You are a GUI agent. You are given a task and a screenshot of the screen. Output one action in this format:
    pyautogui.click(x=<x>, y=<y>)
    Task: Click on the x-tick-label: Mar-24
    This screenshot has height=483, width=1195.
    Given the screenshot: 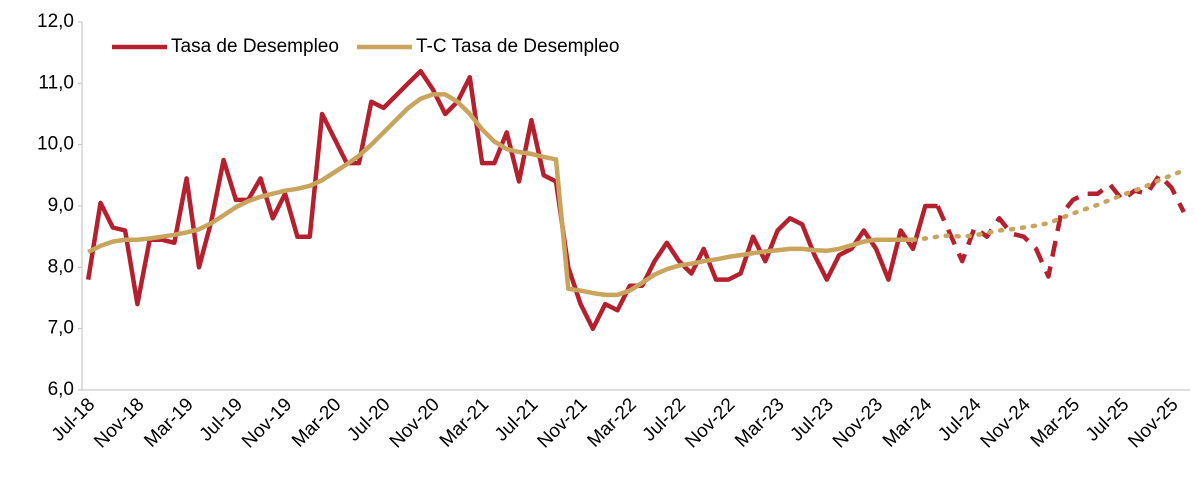 What is the action you would take?
    pyautogui.click(x=908, y=423)
    